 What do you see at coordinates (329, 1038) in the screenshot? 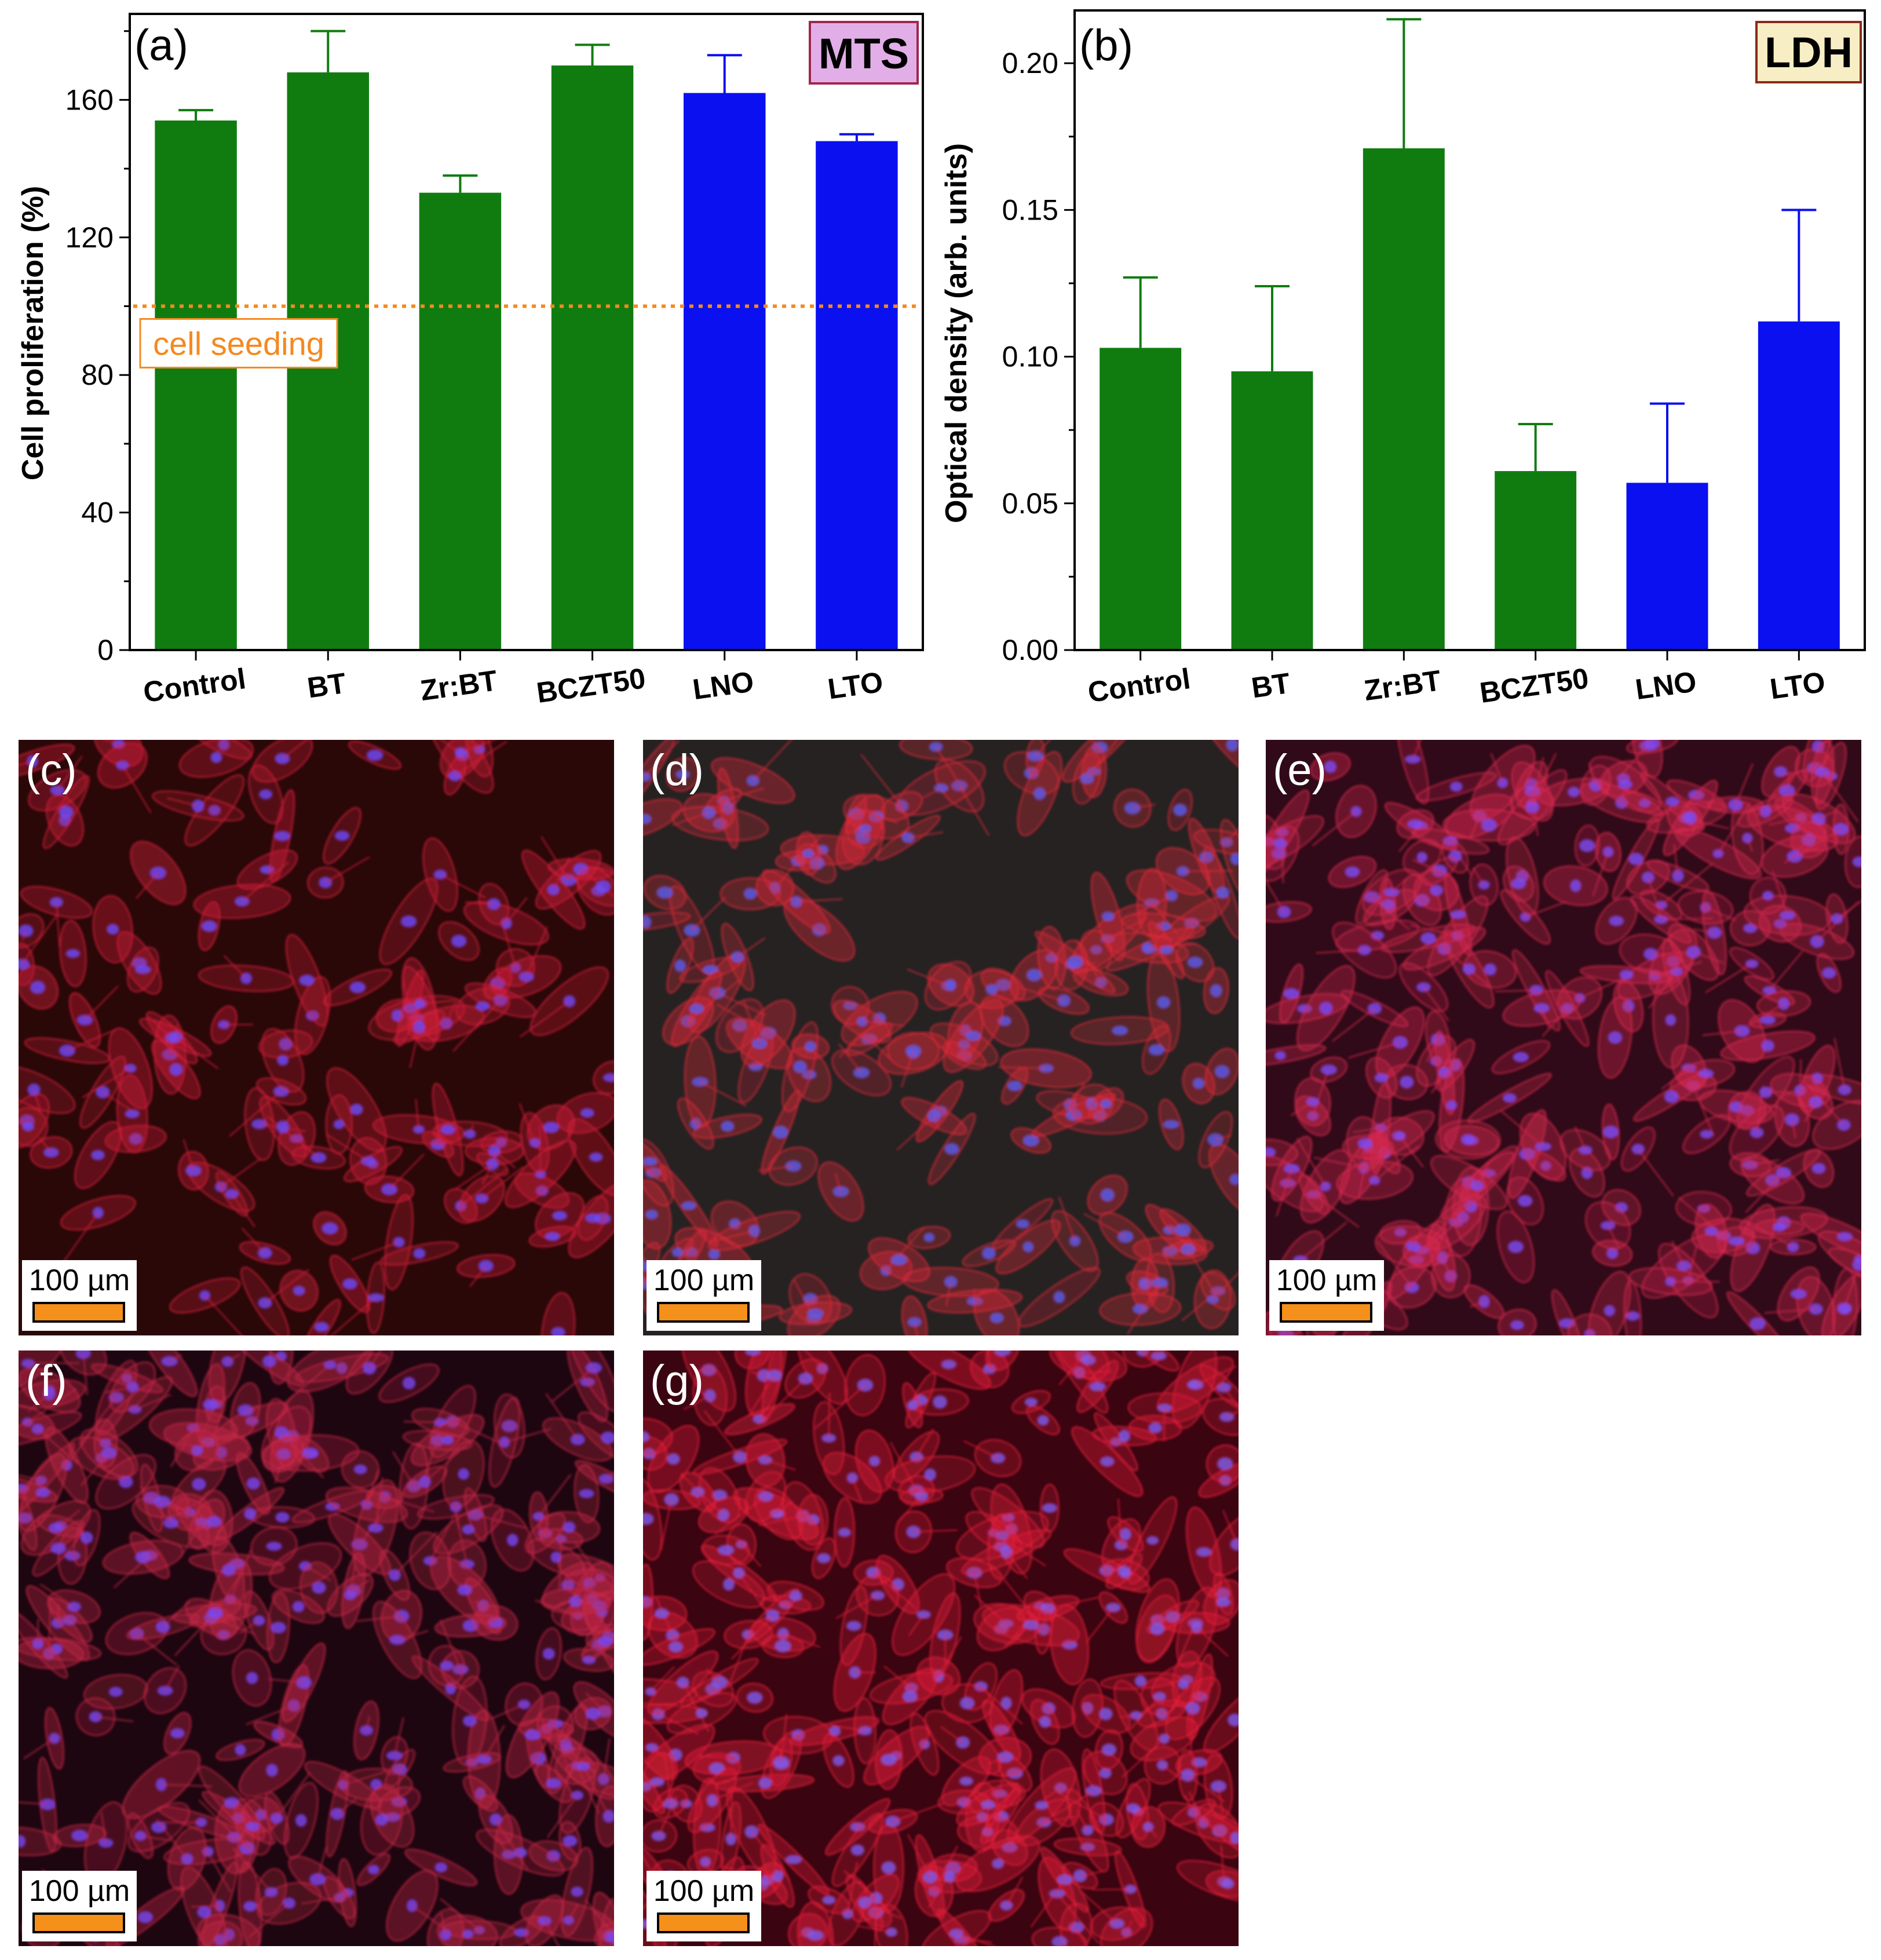
I see `micrograph-c: (c) 100 µm` at bounding box center [329, 1038].